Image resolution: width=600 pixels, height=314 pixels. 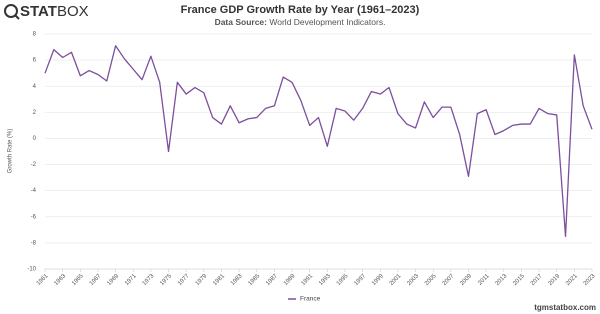 What do you see at coordinates (360, 280) in the screenshot?
I see `x-tick-label: 1997` at bounding box center [360, 280].